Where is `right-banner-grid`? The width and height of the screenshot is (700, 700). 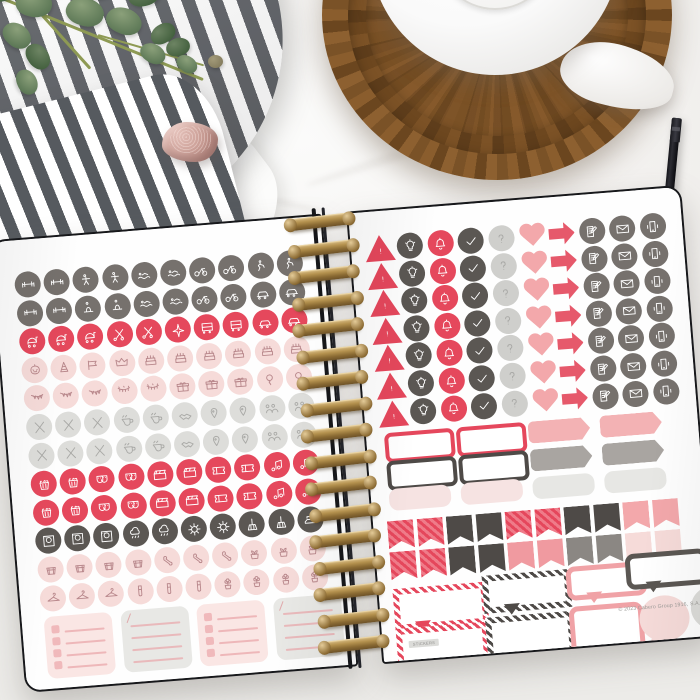 right-banner-grid is located at coordinates (513, 200).